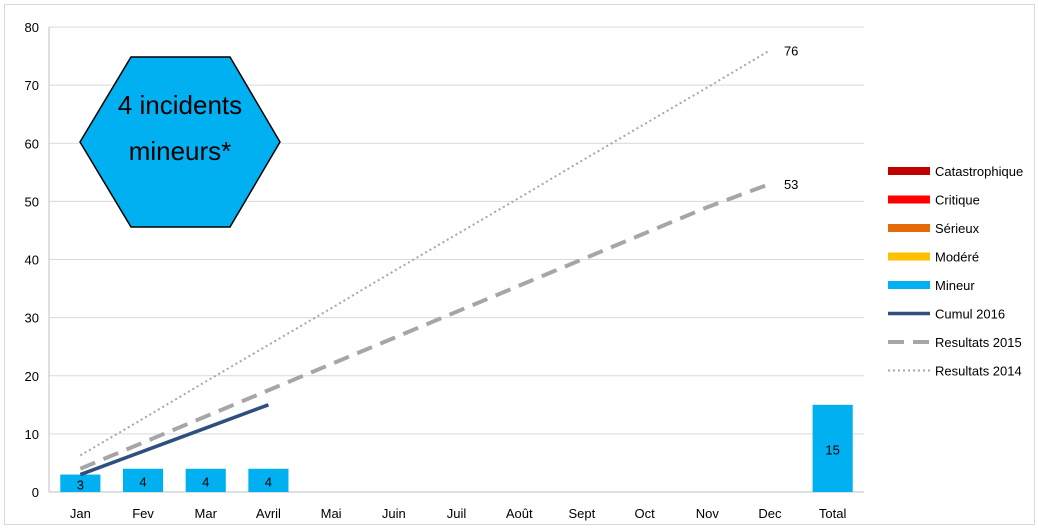 This screenshot has height=529, width=1039. I want to click on x-tick-label: Total, so click(833, 513).